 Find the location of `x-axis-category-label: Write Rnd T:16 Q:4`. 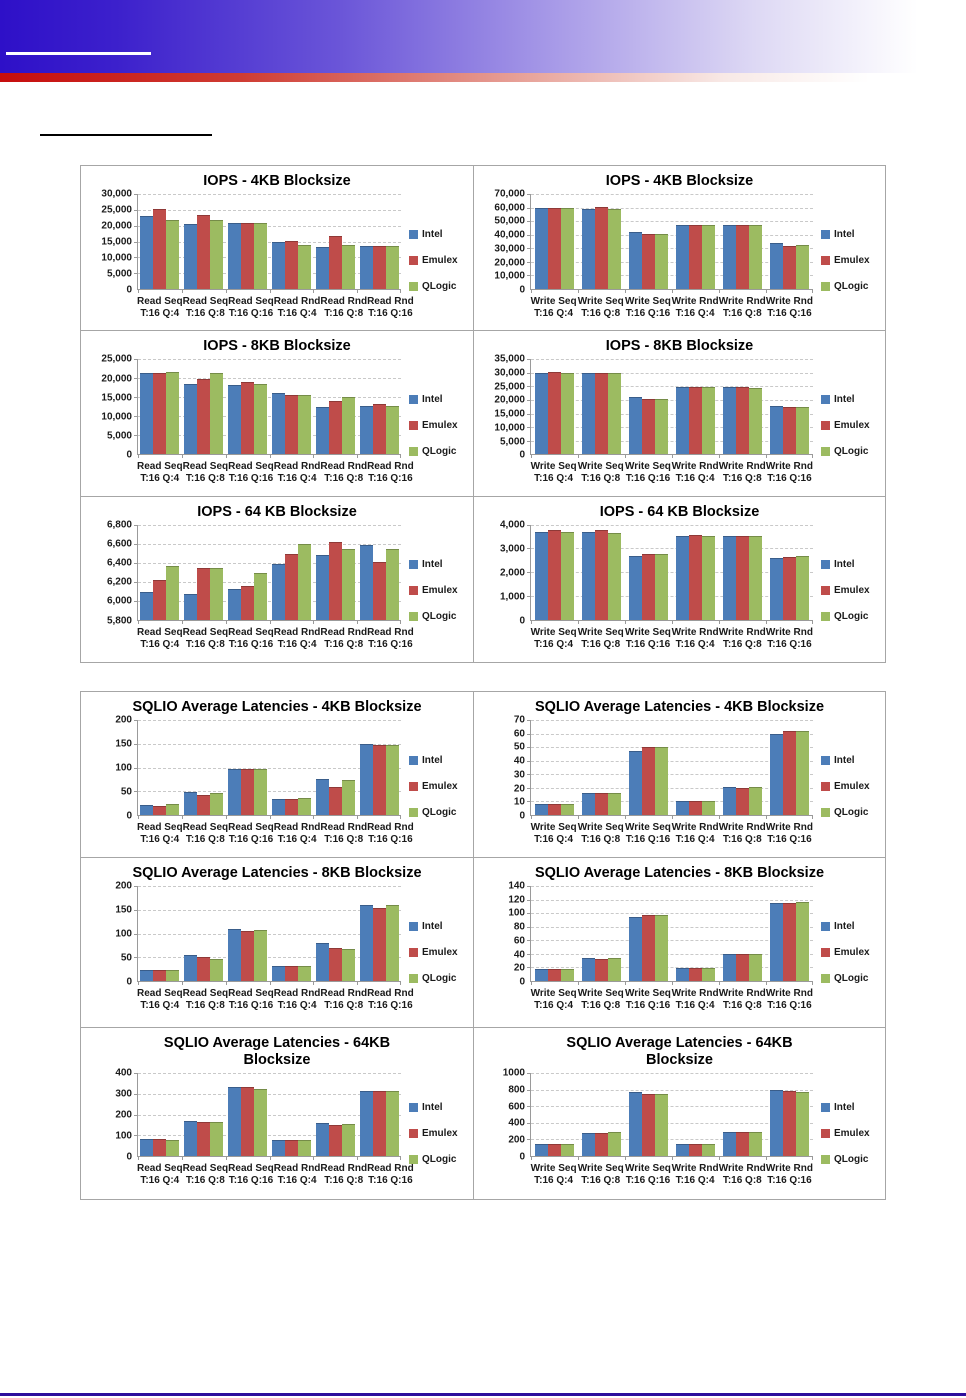

x-axis-category-label: Write Rnd T:16 Q:4 is located at coordinates (695, 639).